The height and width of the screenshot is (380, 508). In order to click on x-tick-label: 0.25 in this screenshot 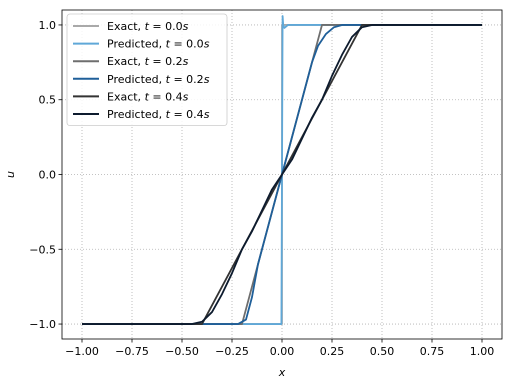, I will do `click(332, 351)`.